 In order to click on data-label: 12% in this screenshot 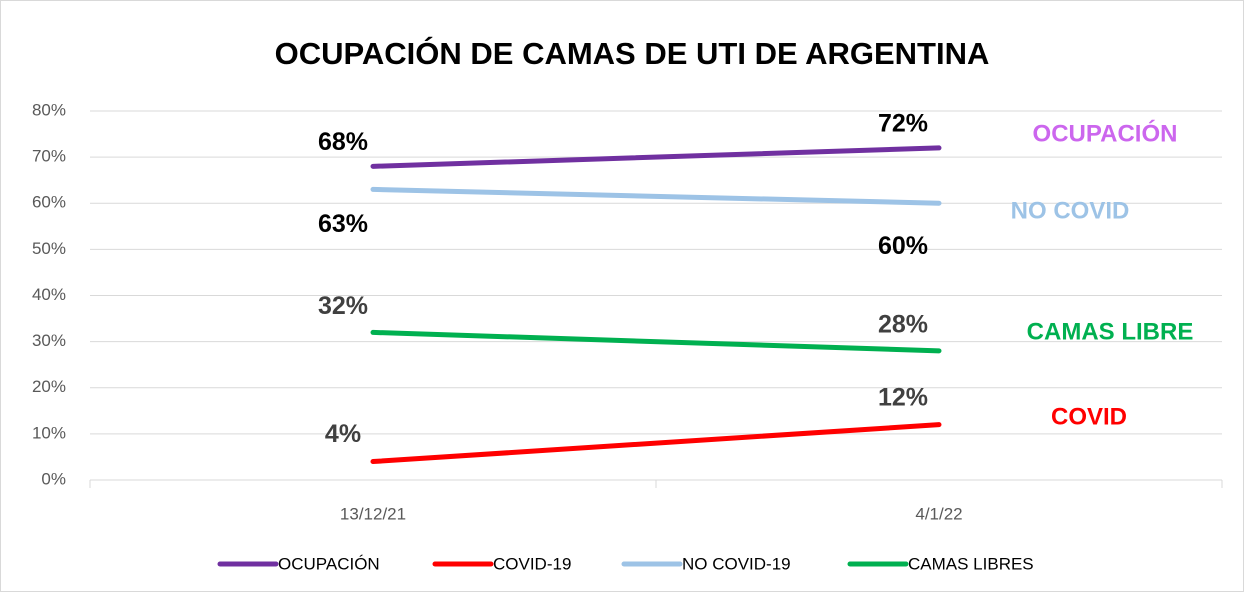, I will do `click(903, 397)`.